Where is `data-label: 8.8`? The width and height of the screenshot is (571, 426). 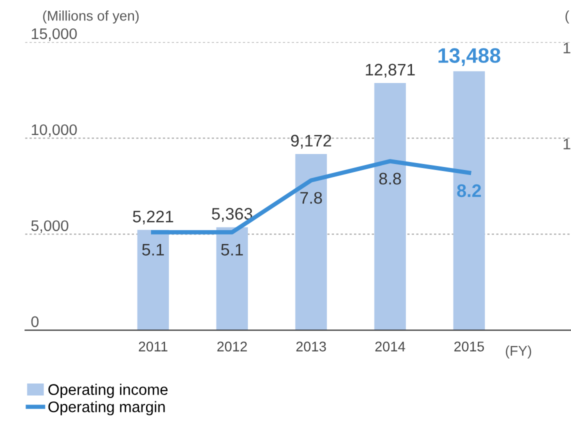 data-label: 8.8 is located at coordinates (390, 178).